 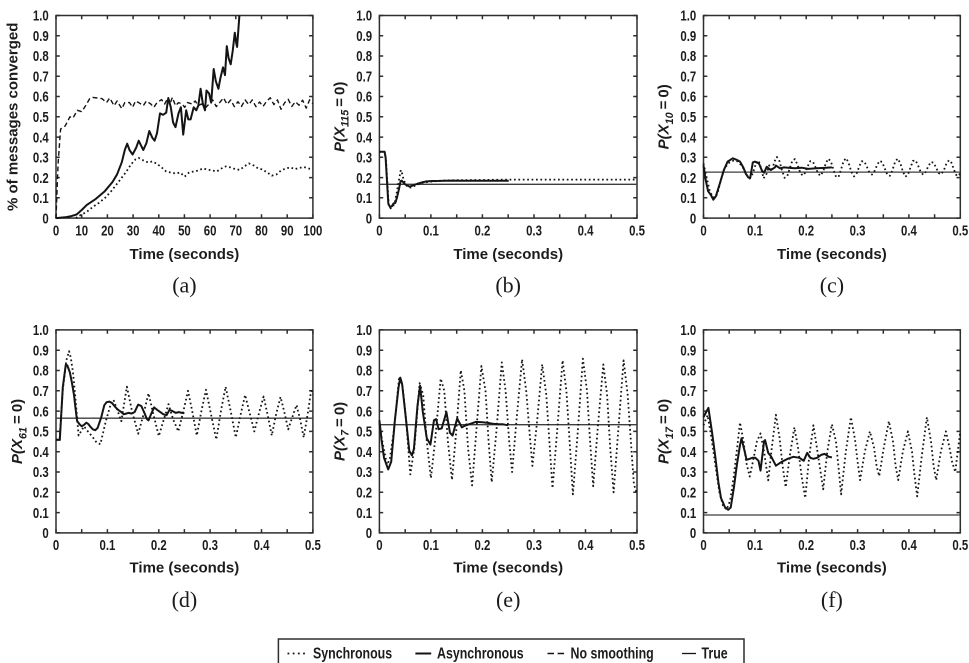 I want to click on svg-text: 60, so click(x=210, y=230).